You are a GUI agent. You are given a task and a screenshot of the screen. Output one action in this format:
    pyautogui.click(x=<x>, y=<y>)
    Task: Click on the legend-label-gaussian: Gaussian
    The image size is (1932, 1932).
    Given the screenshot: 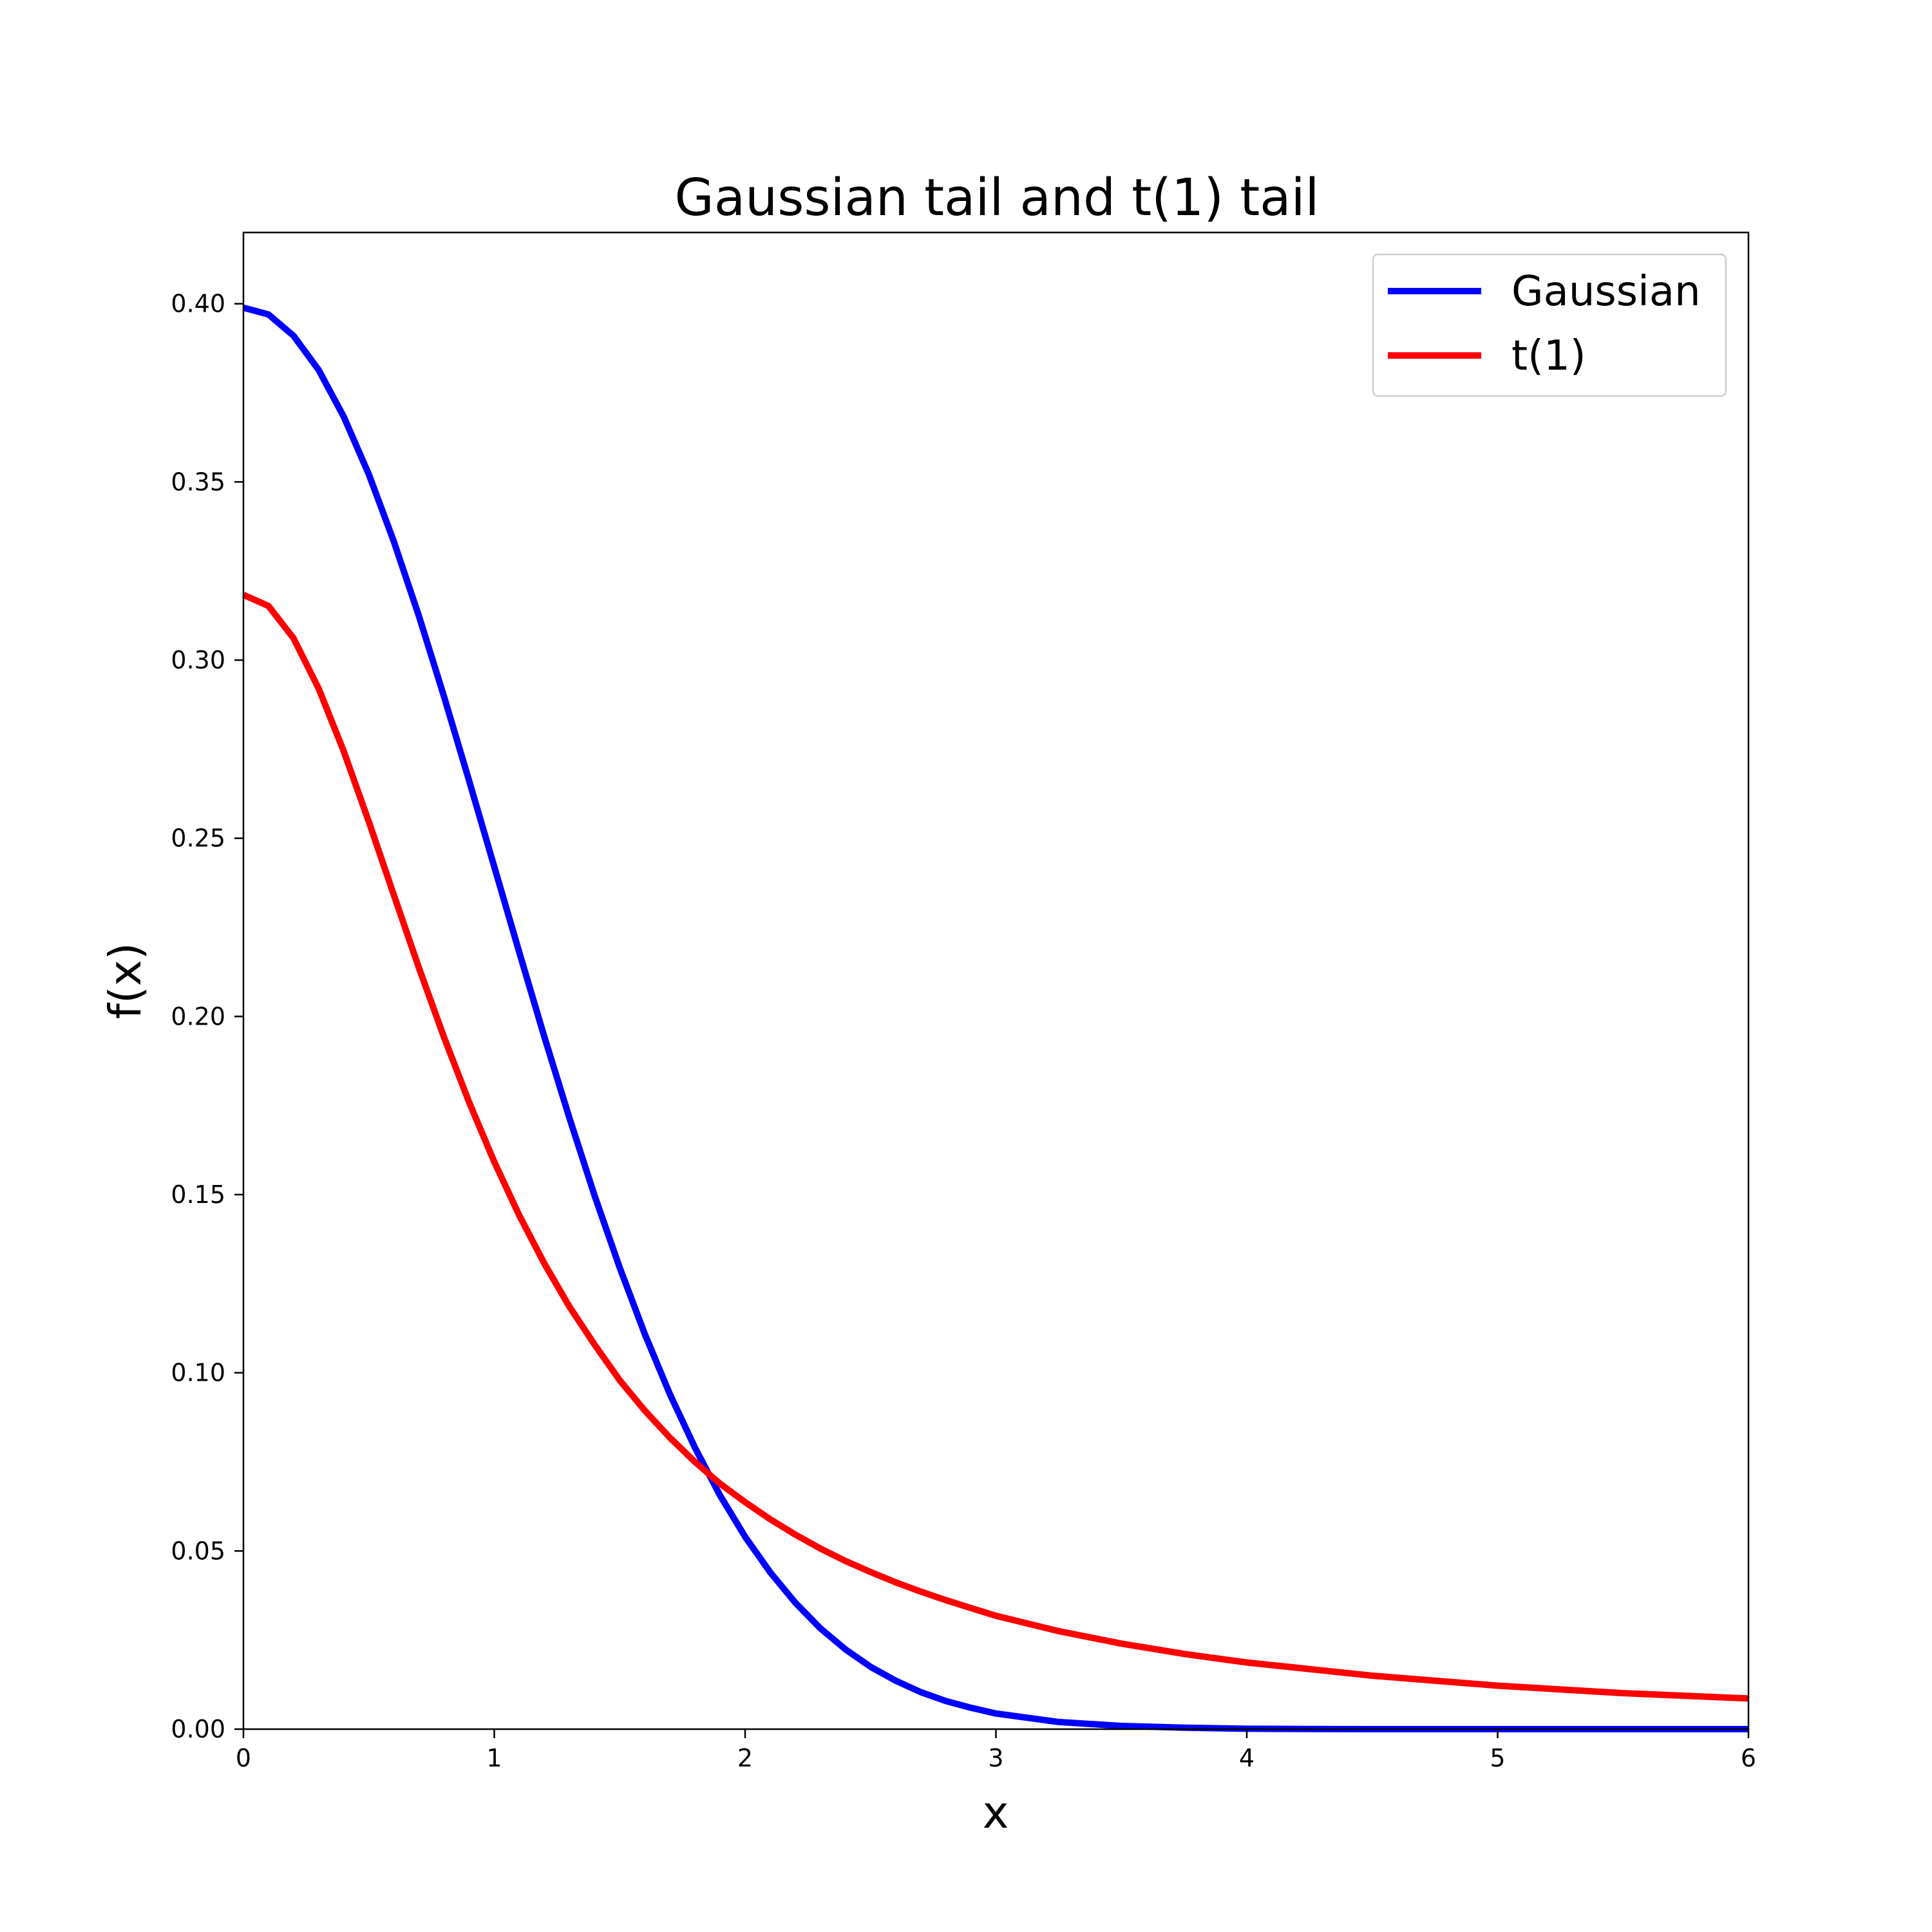 What is the action you would take?
    pyautogui.click(x=1606, y=292)
    